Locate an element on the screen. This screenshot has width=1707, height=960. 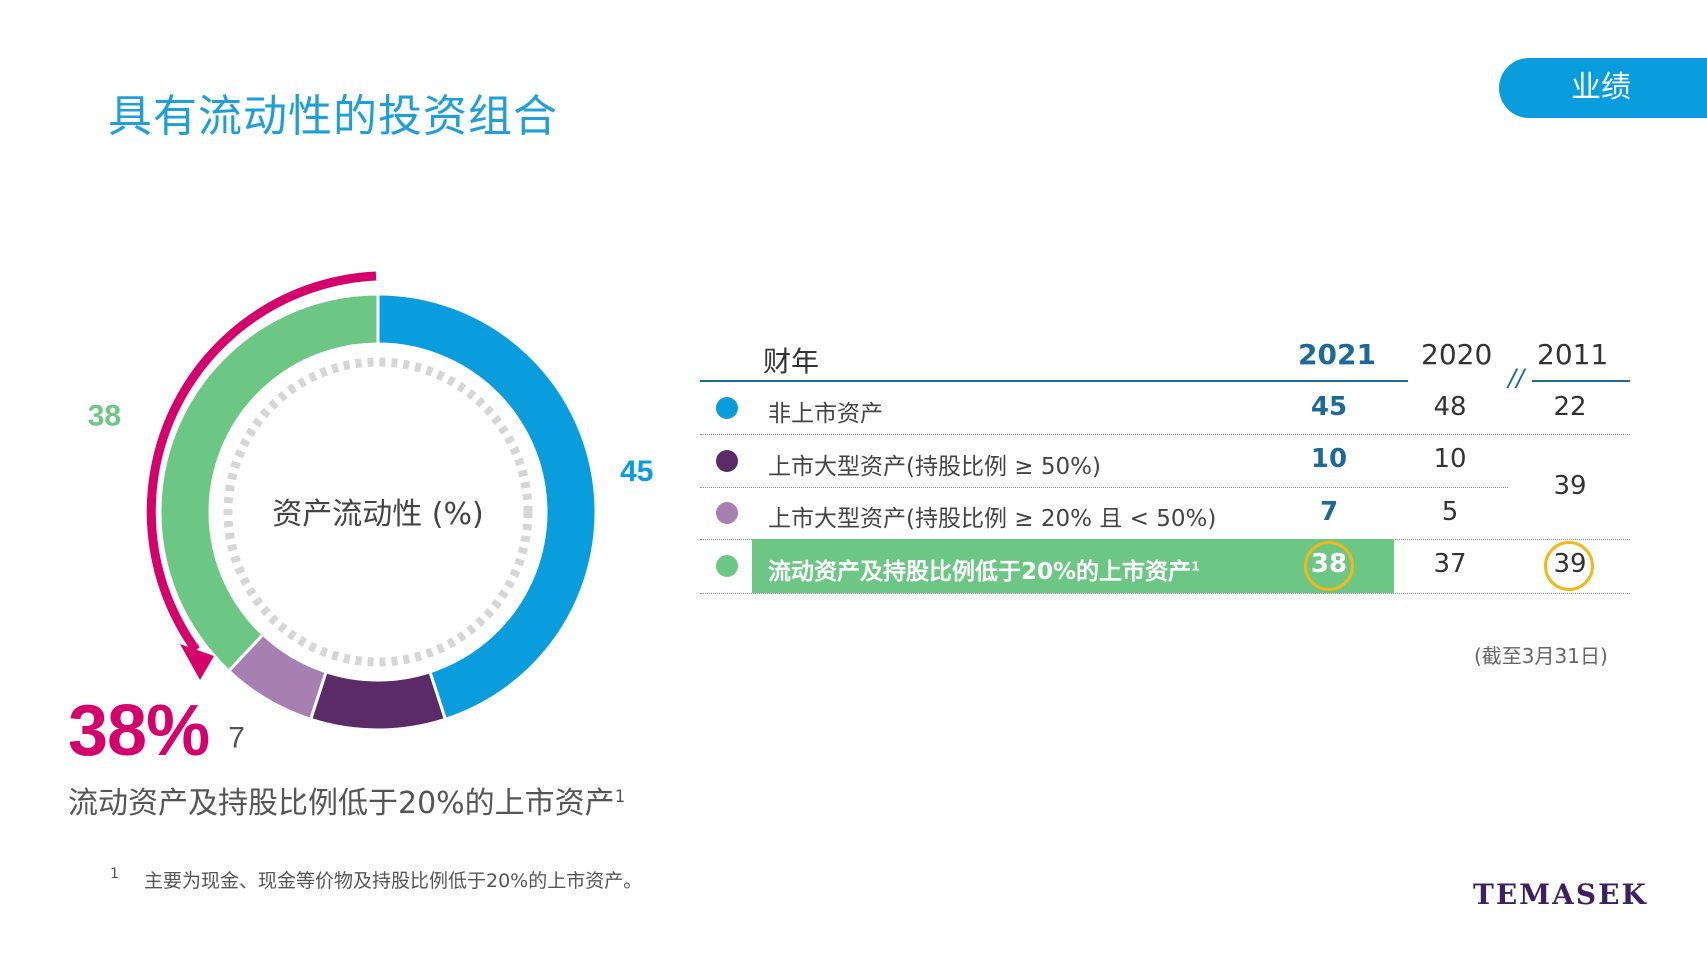
row-liquid-2020: 37 is located at coordinates (1450, 564).